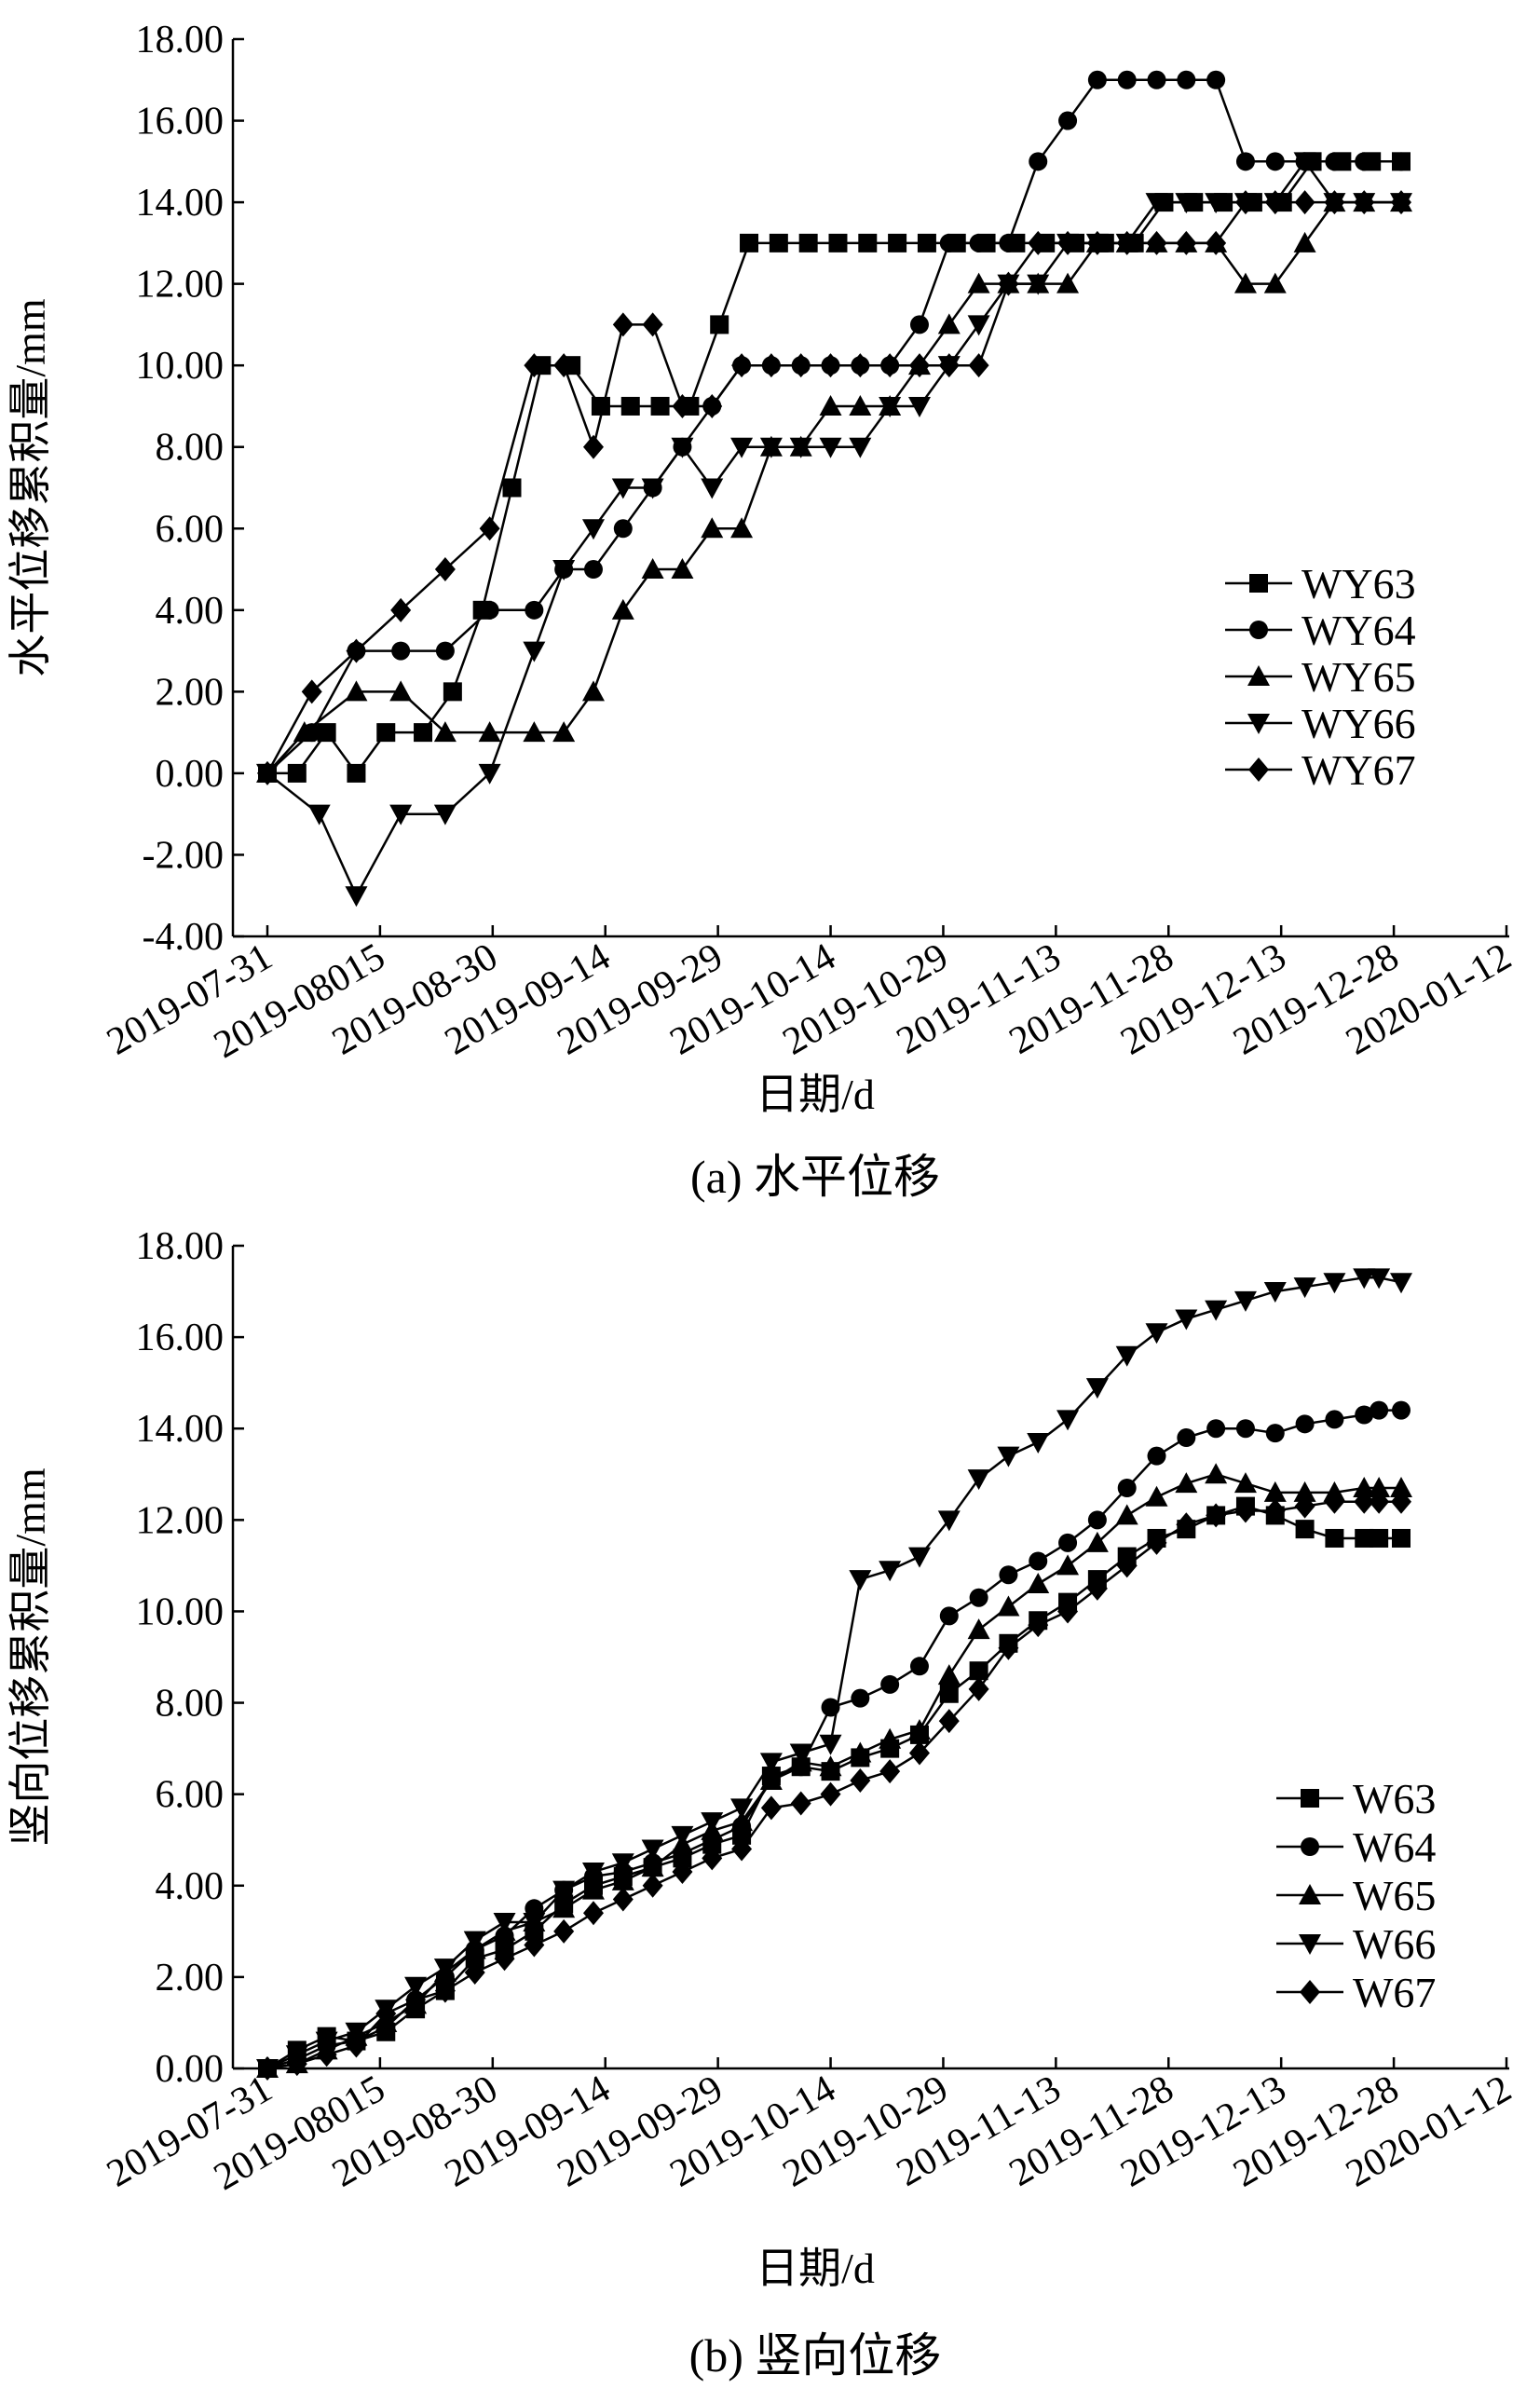 The width and height of the screenshot is (1540, 2402). Describe the element at coordinates (815, 2268) in the screenshot. I see `x-axis-title: 日期/d` at that location.